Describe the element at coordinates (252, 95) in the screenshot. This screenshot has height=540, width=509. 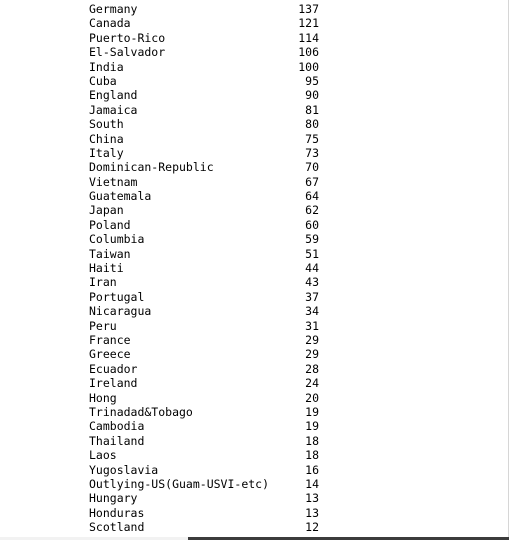
I see `output-row: England 90` at that location.